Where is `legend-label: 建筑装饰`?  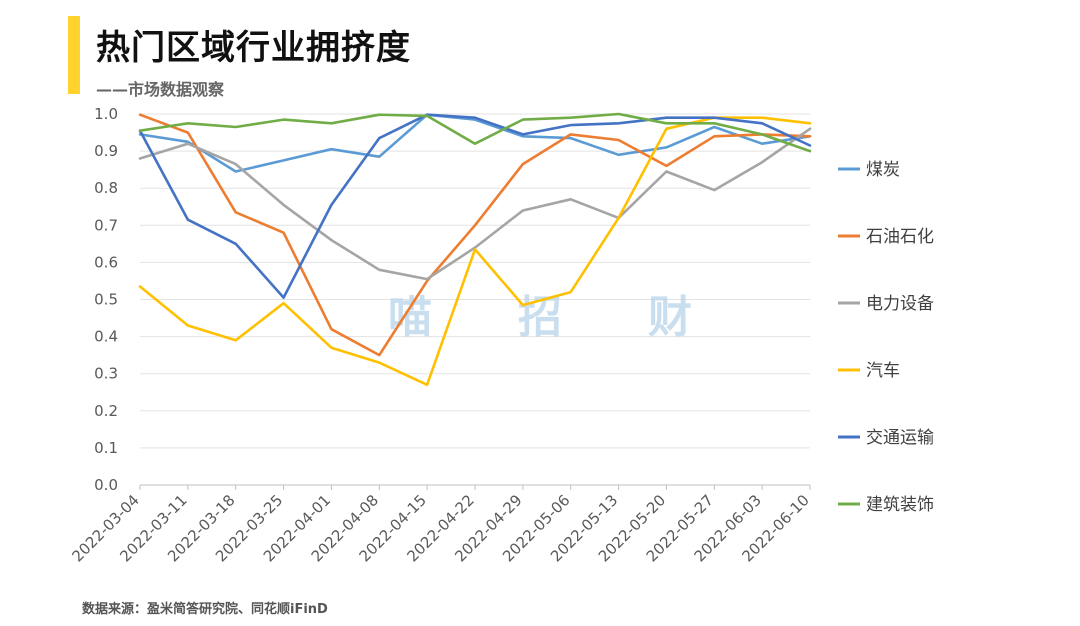 legend-label: 建筑装饰 is located at coordinates (900, 505).